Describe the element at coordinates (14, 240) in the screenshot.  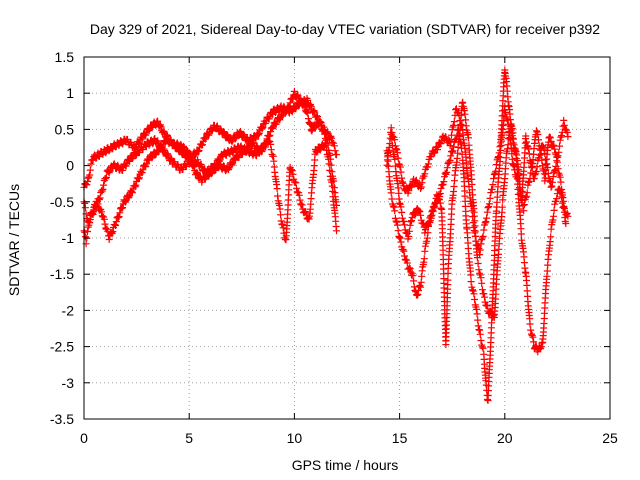
I see `y-axis-title: SDTVAR / TECUs` at that location.